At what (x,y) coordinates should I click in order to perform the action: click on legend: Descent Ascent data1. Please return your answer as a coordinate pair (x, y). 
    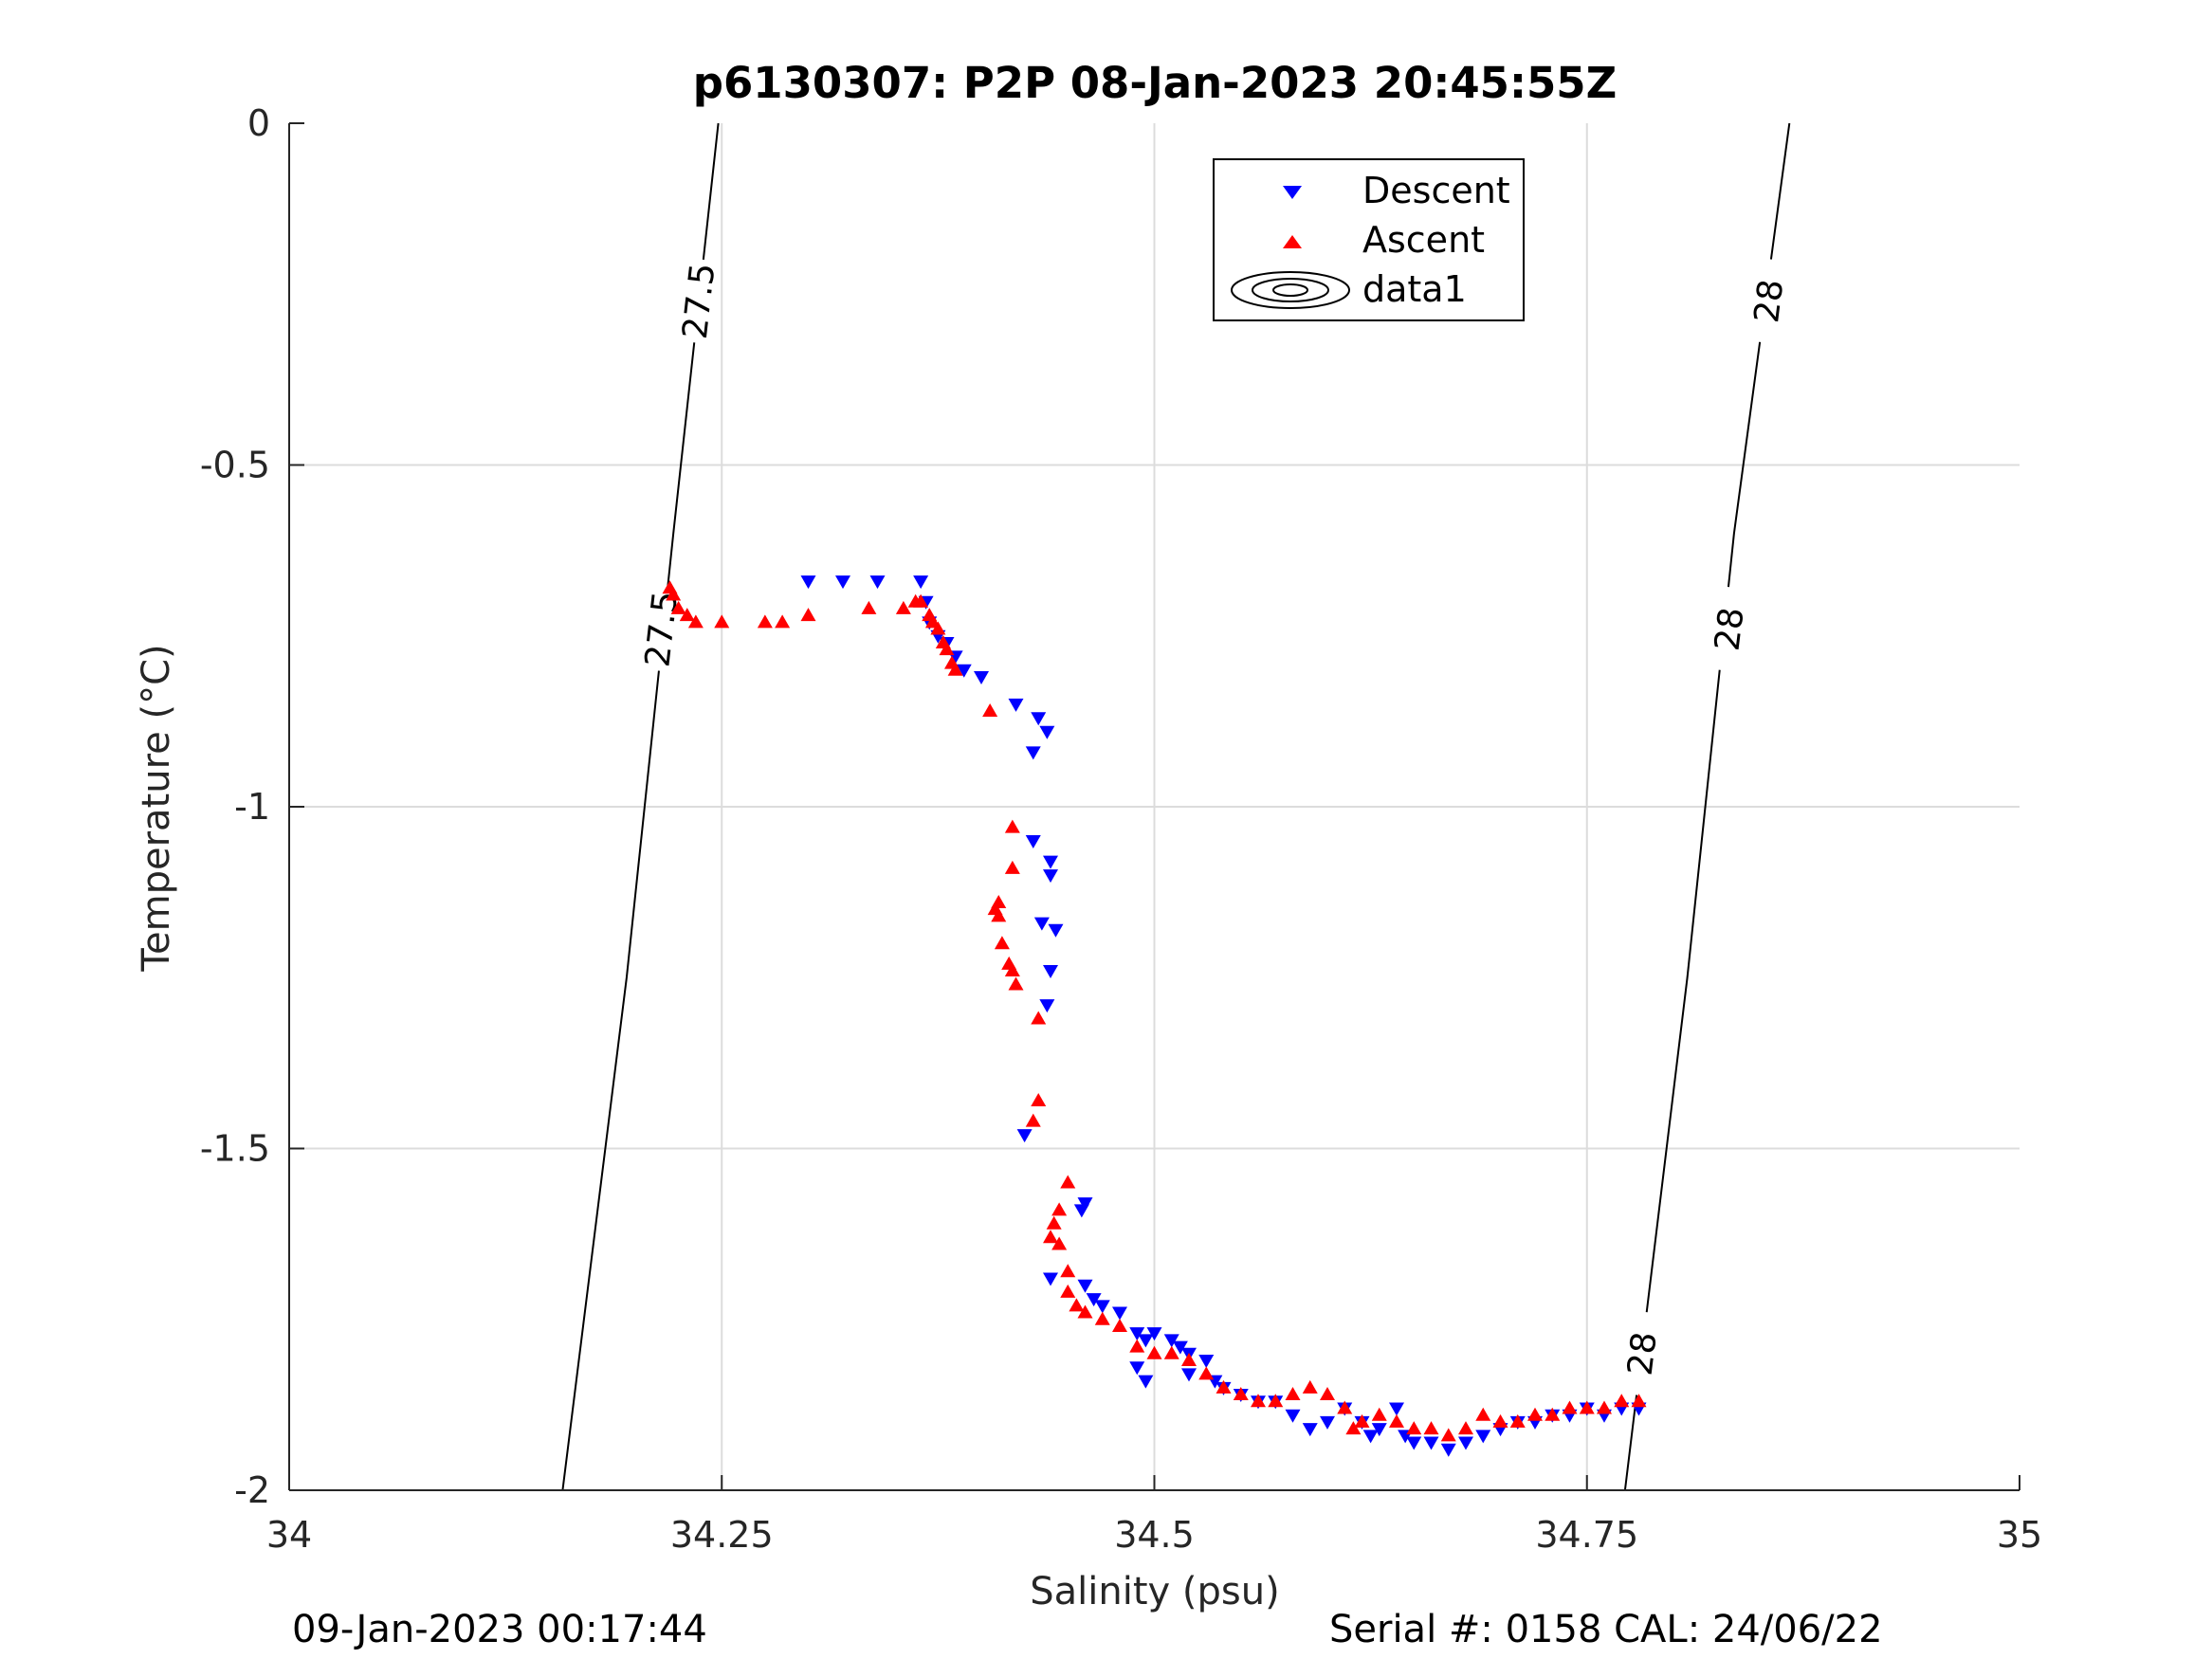
    Looking at the image, I should click on (1369, 239).